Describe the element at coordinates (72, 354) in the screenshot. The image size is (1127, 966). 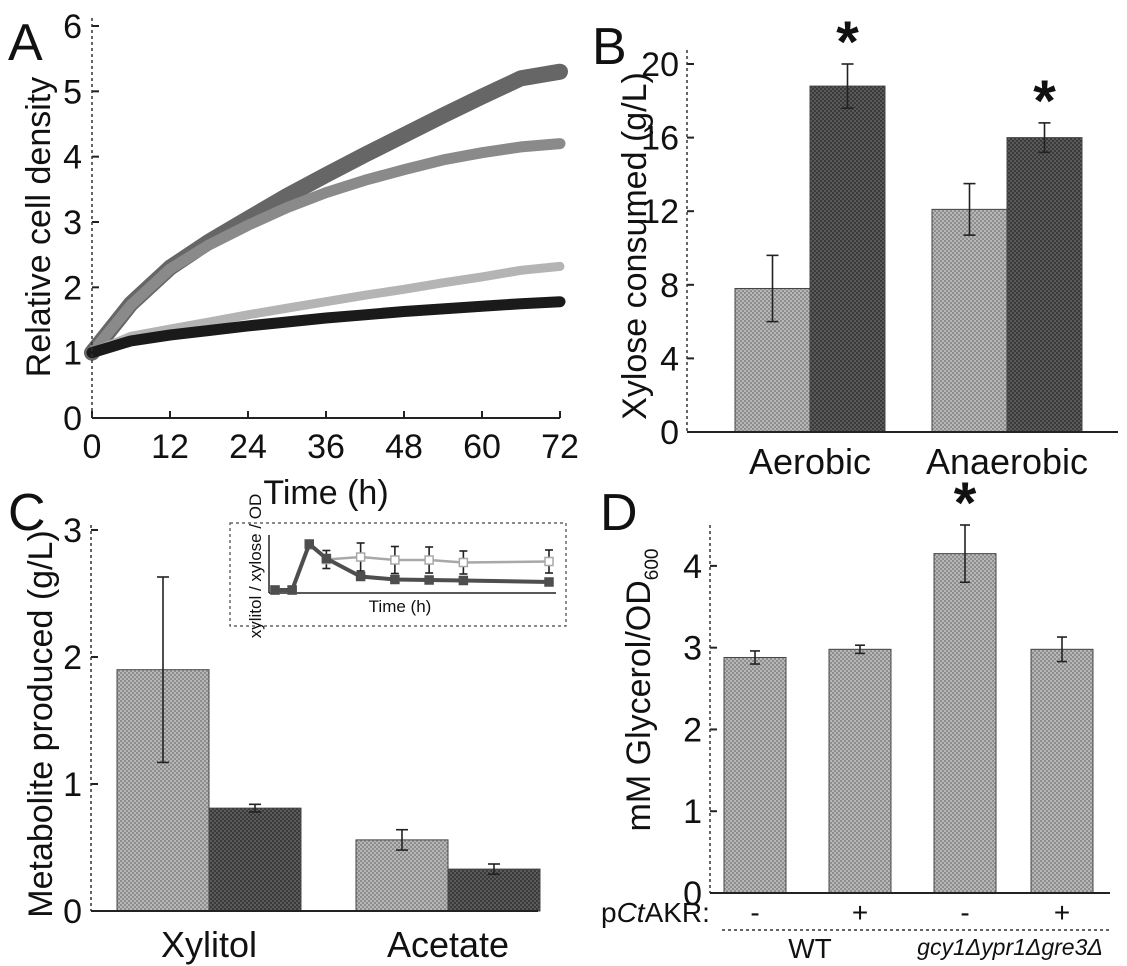
I see `panel-a-ytick-label: 1` at that location.